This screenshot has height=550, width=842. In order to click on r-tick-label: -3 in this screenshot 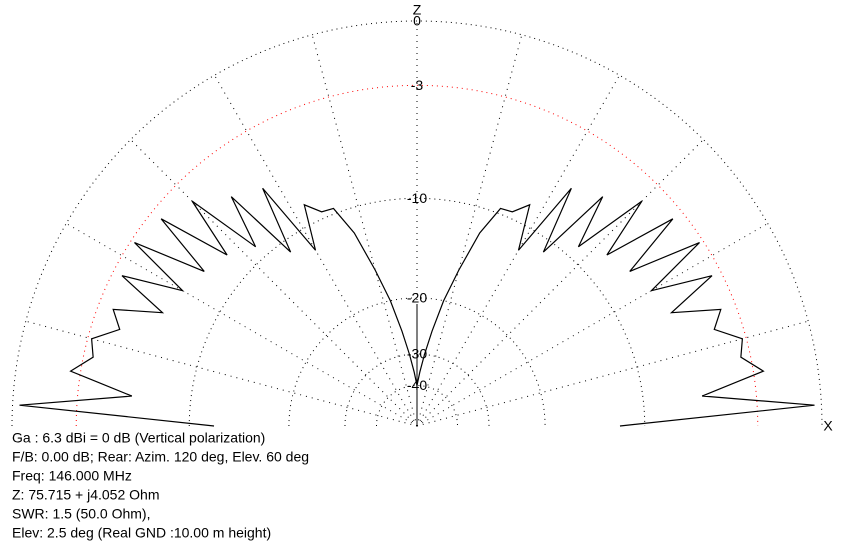, I will do `click(417, 85)`.